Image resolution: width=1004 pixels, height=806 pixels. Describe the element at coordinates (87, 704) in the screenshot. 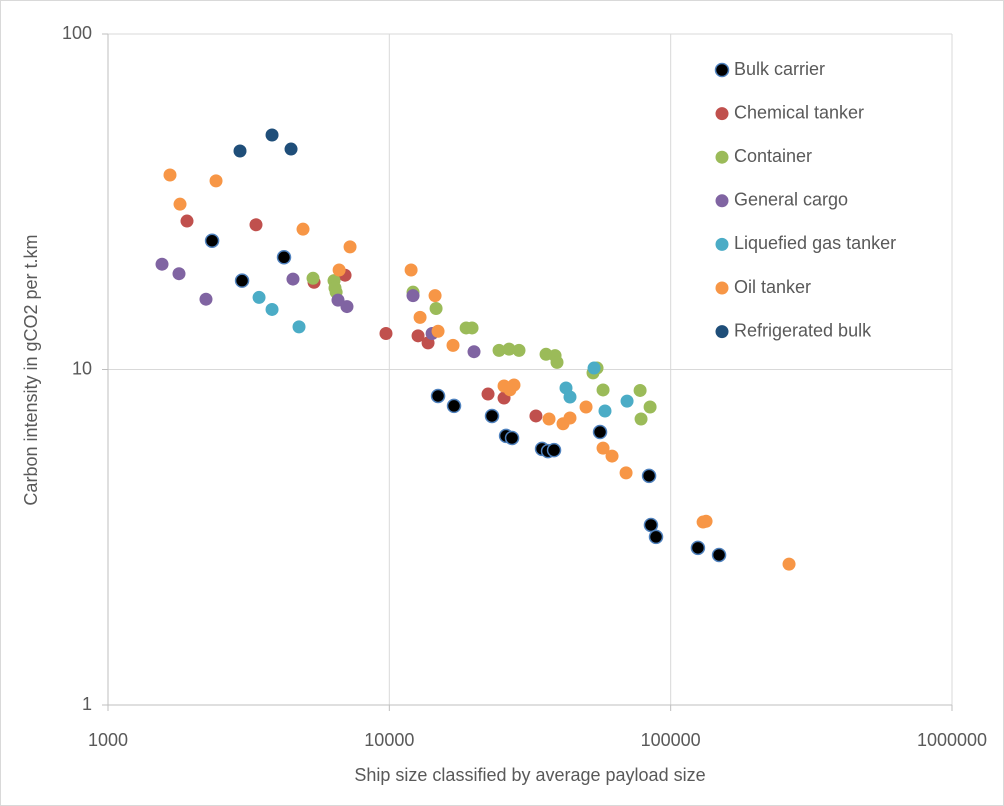

I see `y-tick-label: 1` at that location.